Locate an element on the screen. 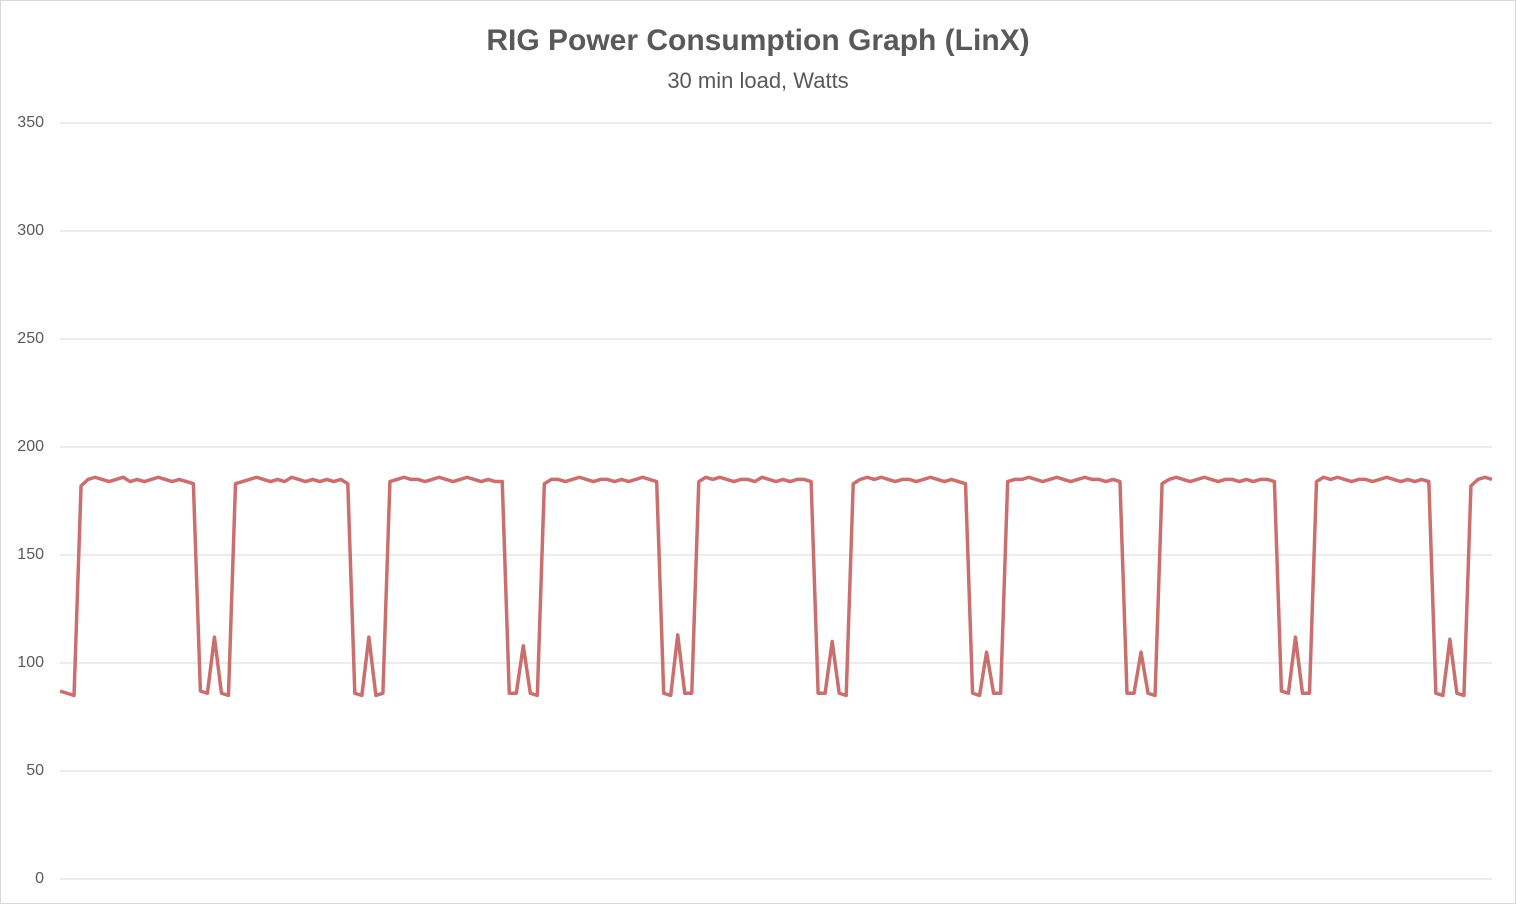 The width and height of the screenshot is (1516, 904). y-tick-label: 300 is located at coordinates (30, 230).